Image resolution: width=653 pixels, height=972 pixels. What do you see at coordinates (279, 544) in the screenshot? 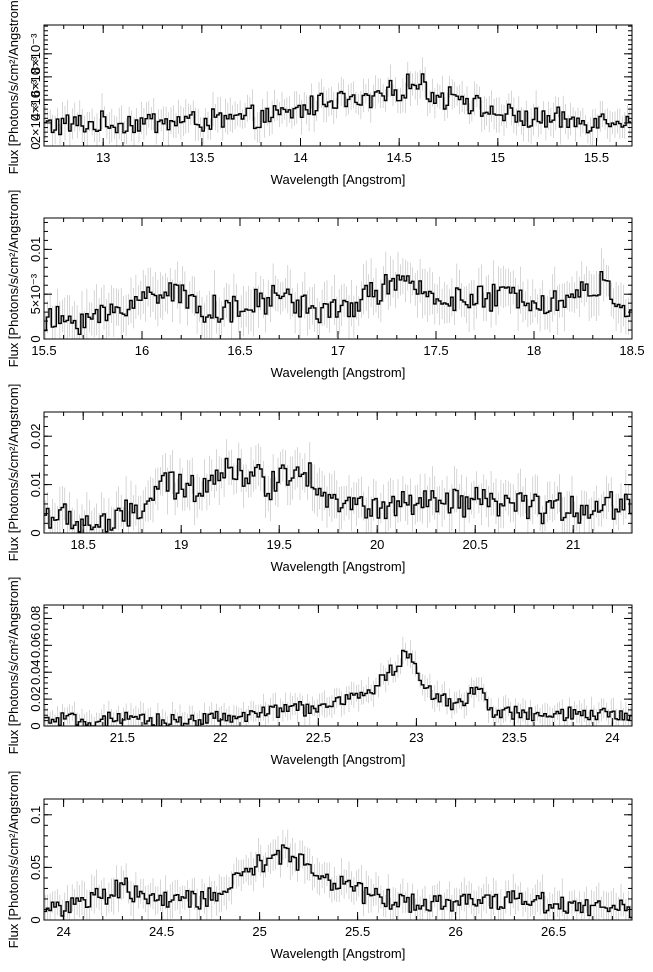
I see `x-tick-label: 19.5` at bounding box center [279, 544].